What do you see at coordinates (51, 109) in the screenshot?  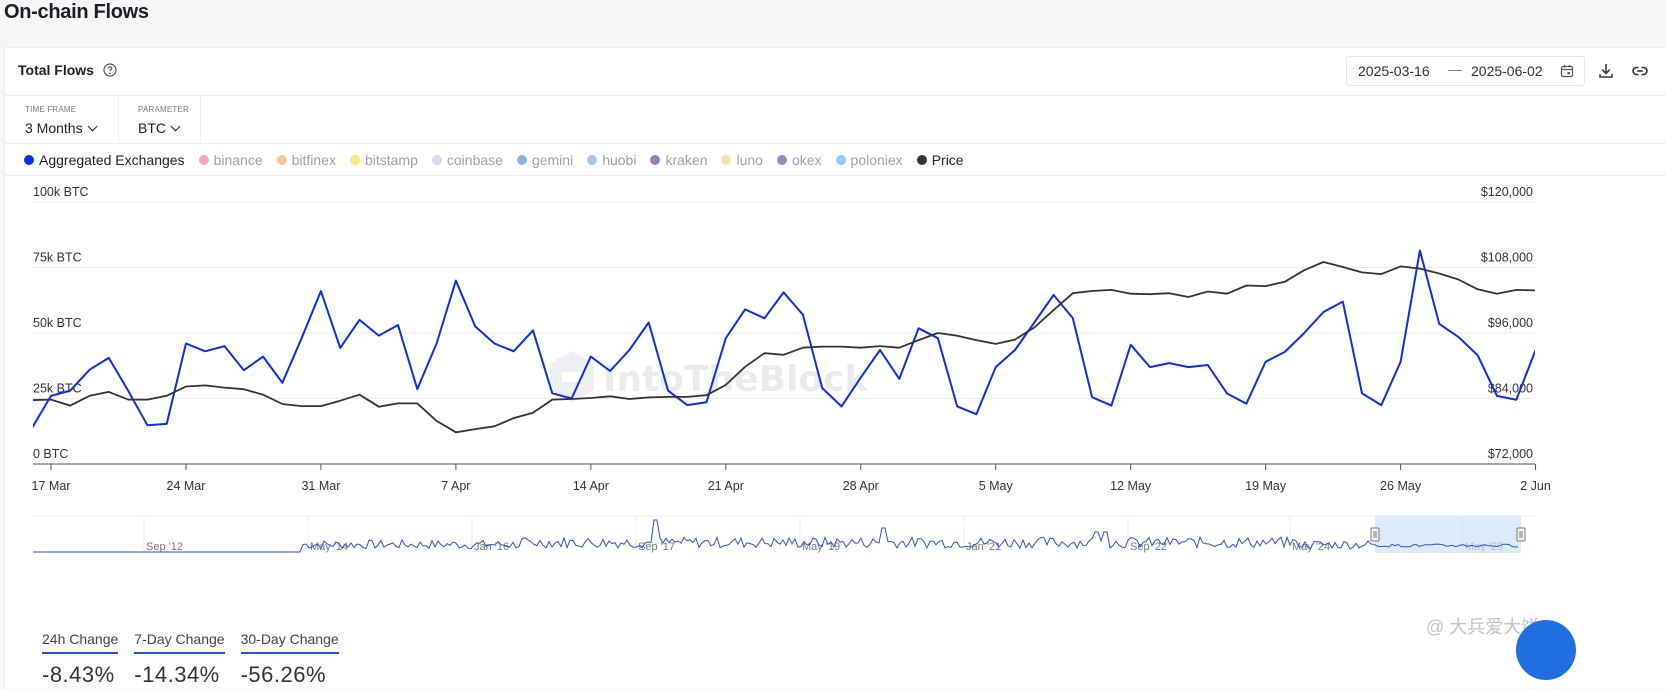 I see `time-frame-label: TIME FRAME` at bounding box center [51, 109].